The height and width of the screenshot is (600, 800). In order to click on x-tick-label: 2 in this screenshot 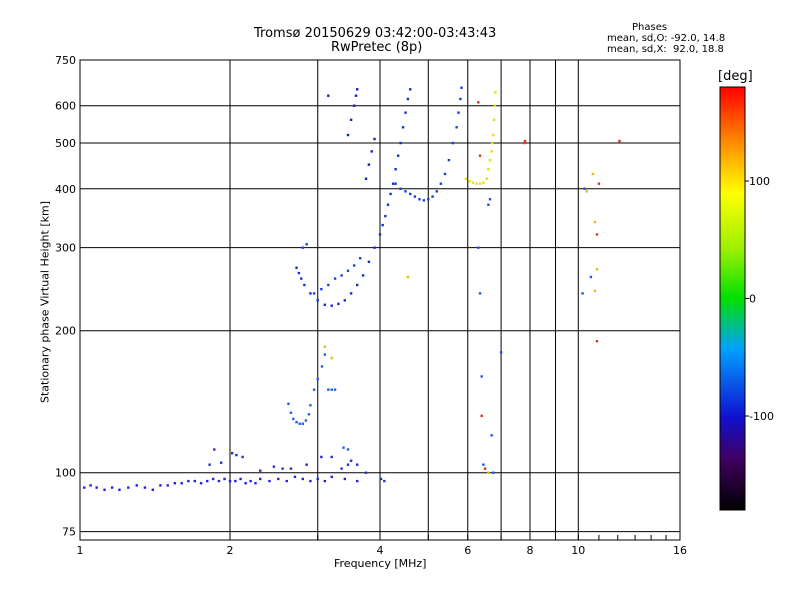, I will do `click(230, 550)`.